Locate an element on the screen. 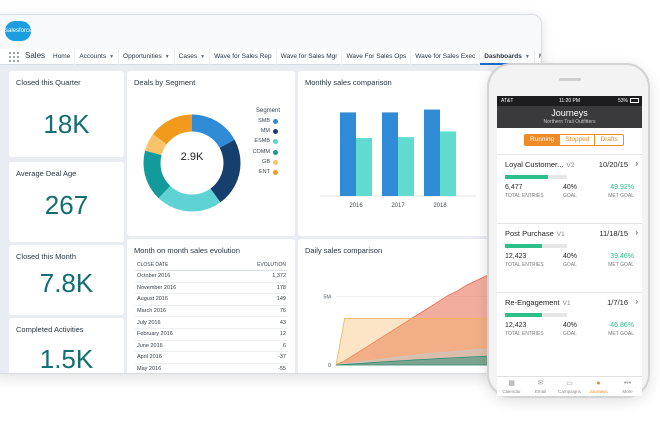 This screenshot has width=660, height=440. nav-tab-label: Opportunities is located at coordinates (142, 56).